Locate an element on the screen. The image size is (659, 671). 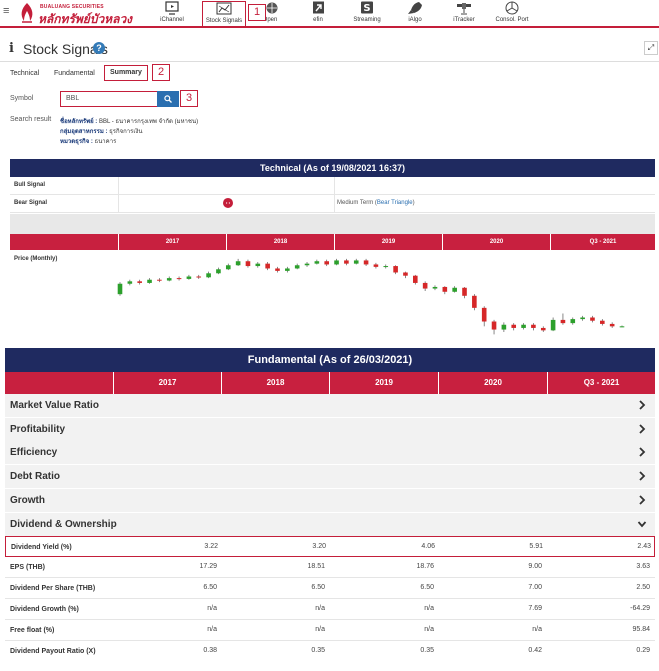
arrow-box-icon is located at coordinates (318, 7).